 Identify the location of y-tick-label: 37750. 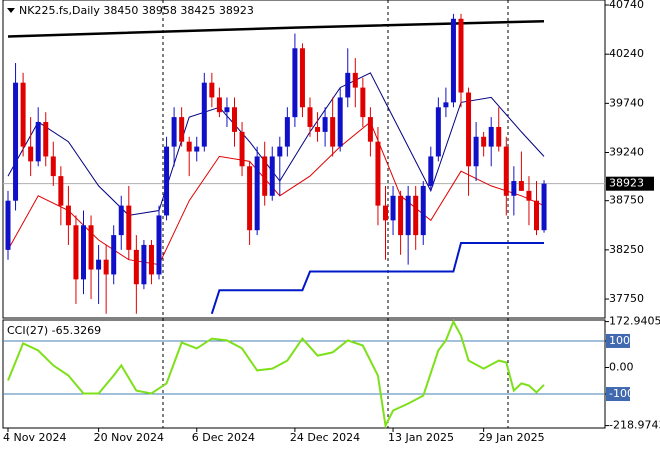
(626, 298).